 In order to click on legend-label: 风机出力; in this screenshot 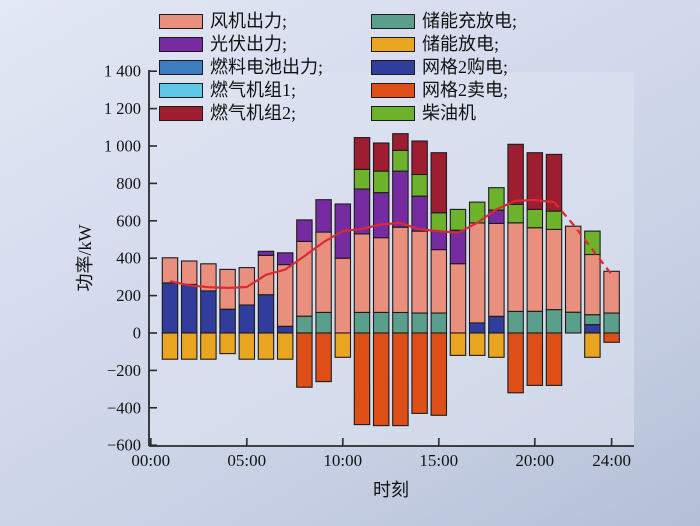, I will do `click(249, 21)`.